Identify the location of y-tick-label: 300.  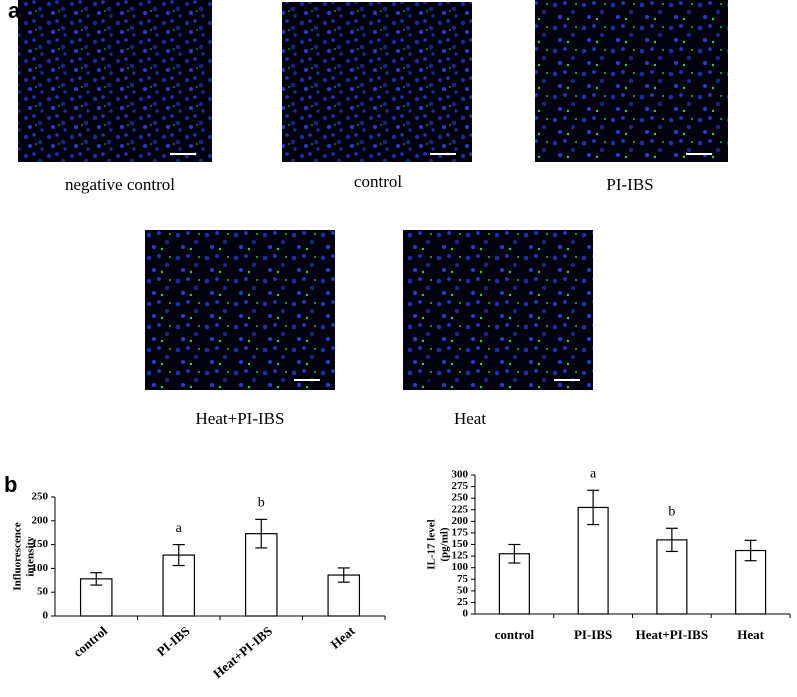
(460, 475).